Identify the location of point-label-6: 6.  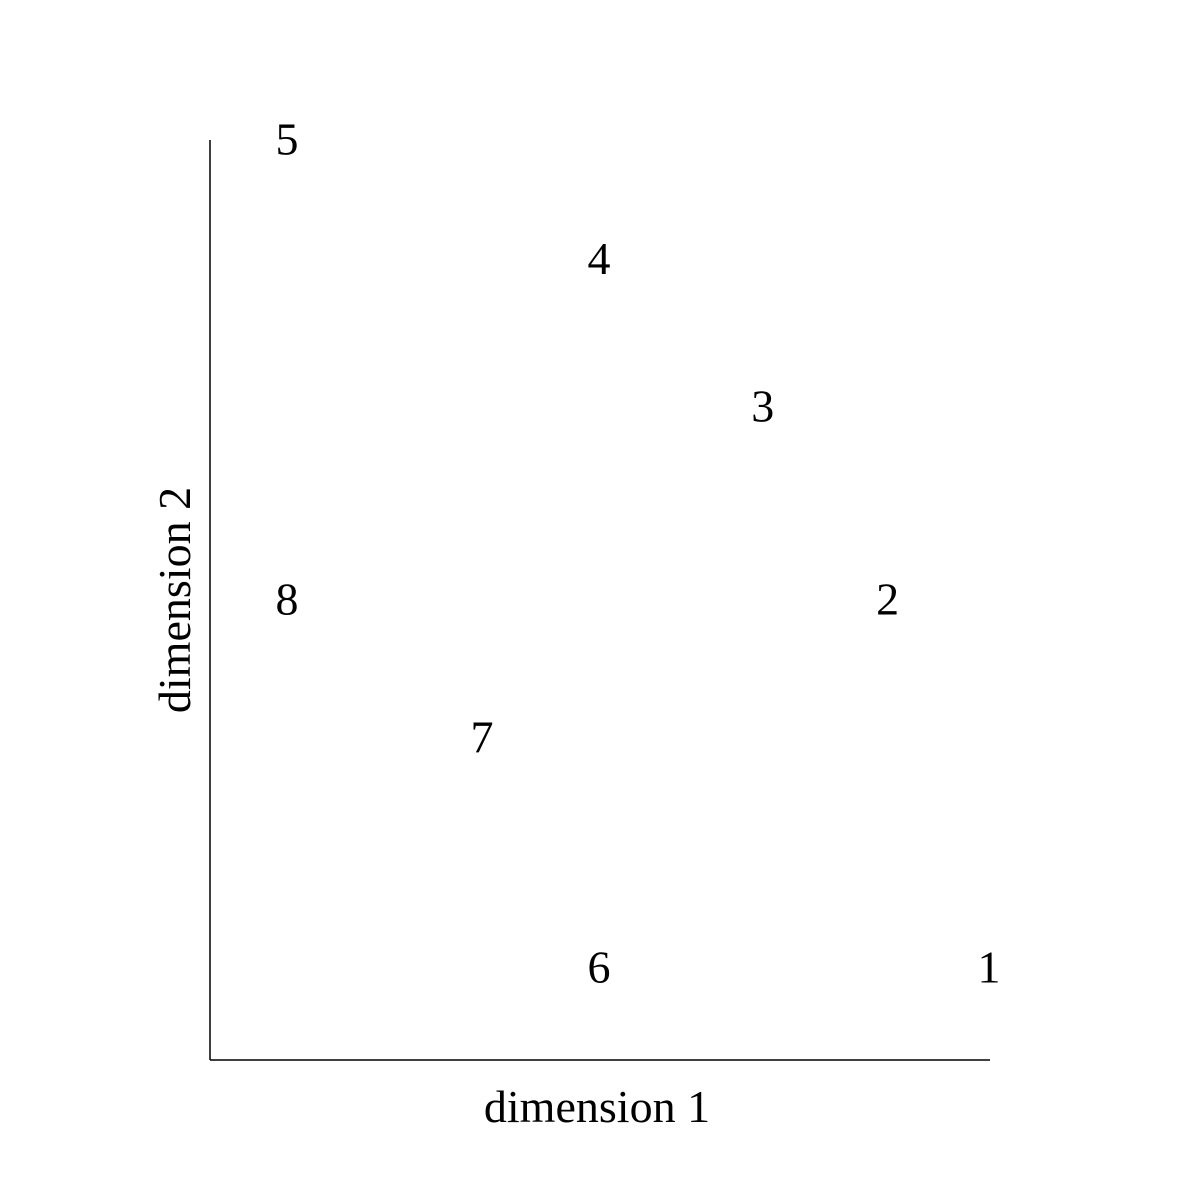
(599, 967).